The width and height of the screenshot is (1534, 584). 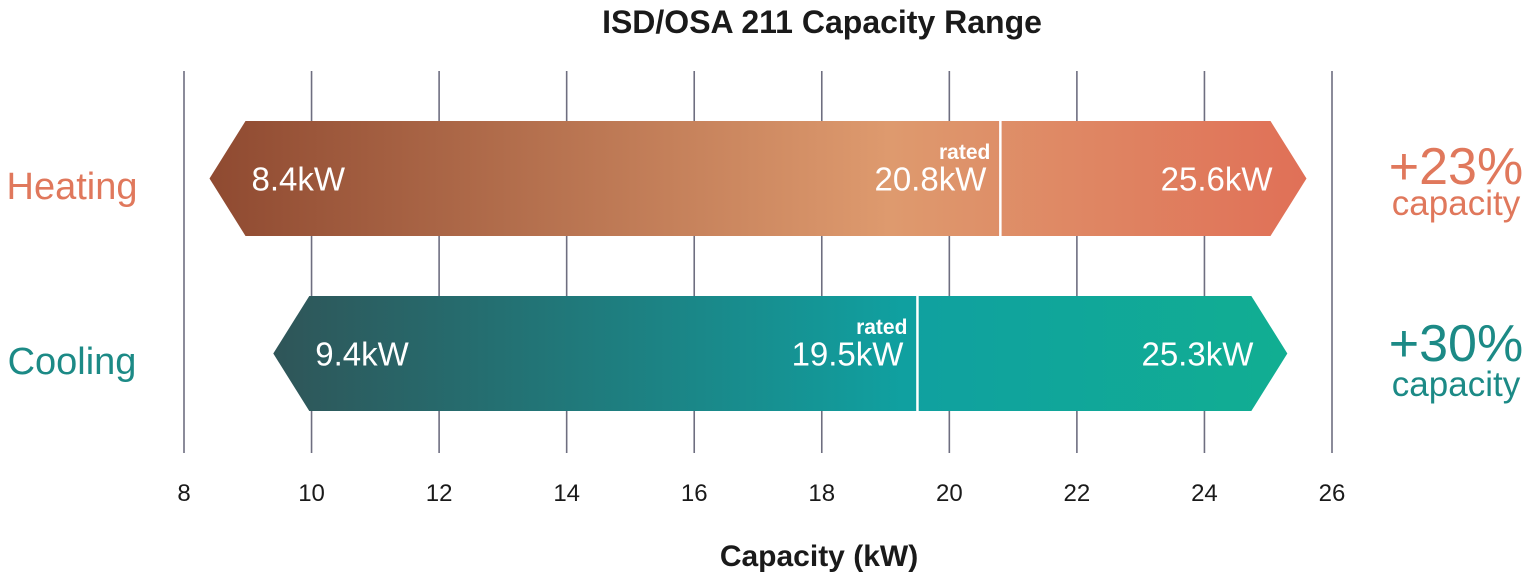 I want to click on category-label: Cooling, so click(x=72, y=362).